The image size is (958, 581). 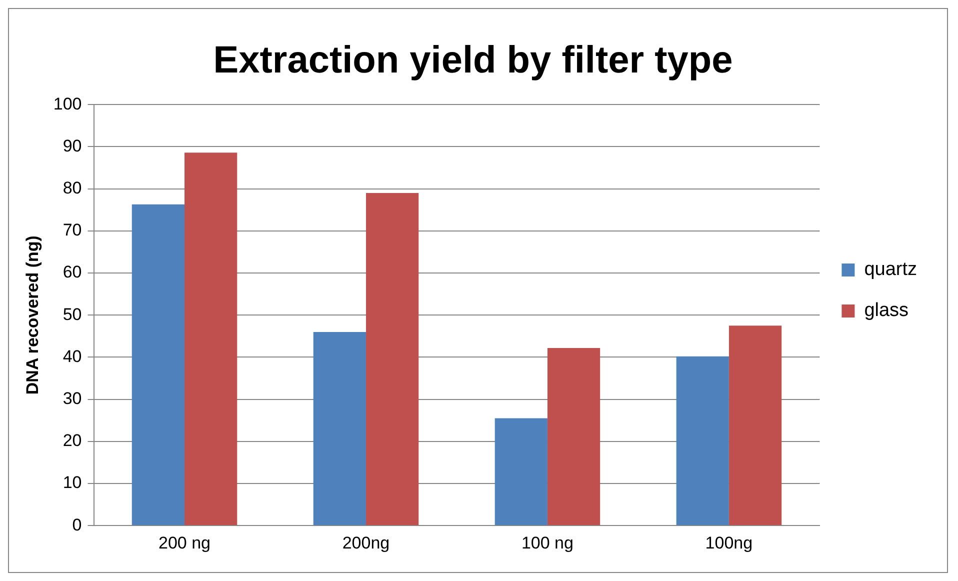 I want to click on x-tick-label: 100 ng, so click(x=547, y=542).